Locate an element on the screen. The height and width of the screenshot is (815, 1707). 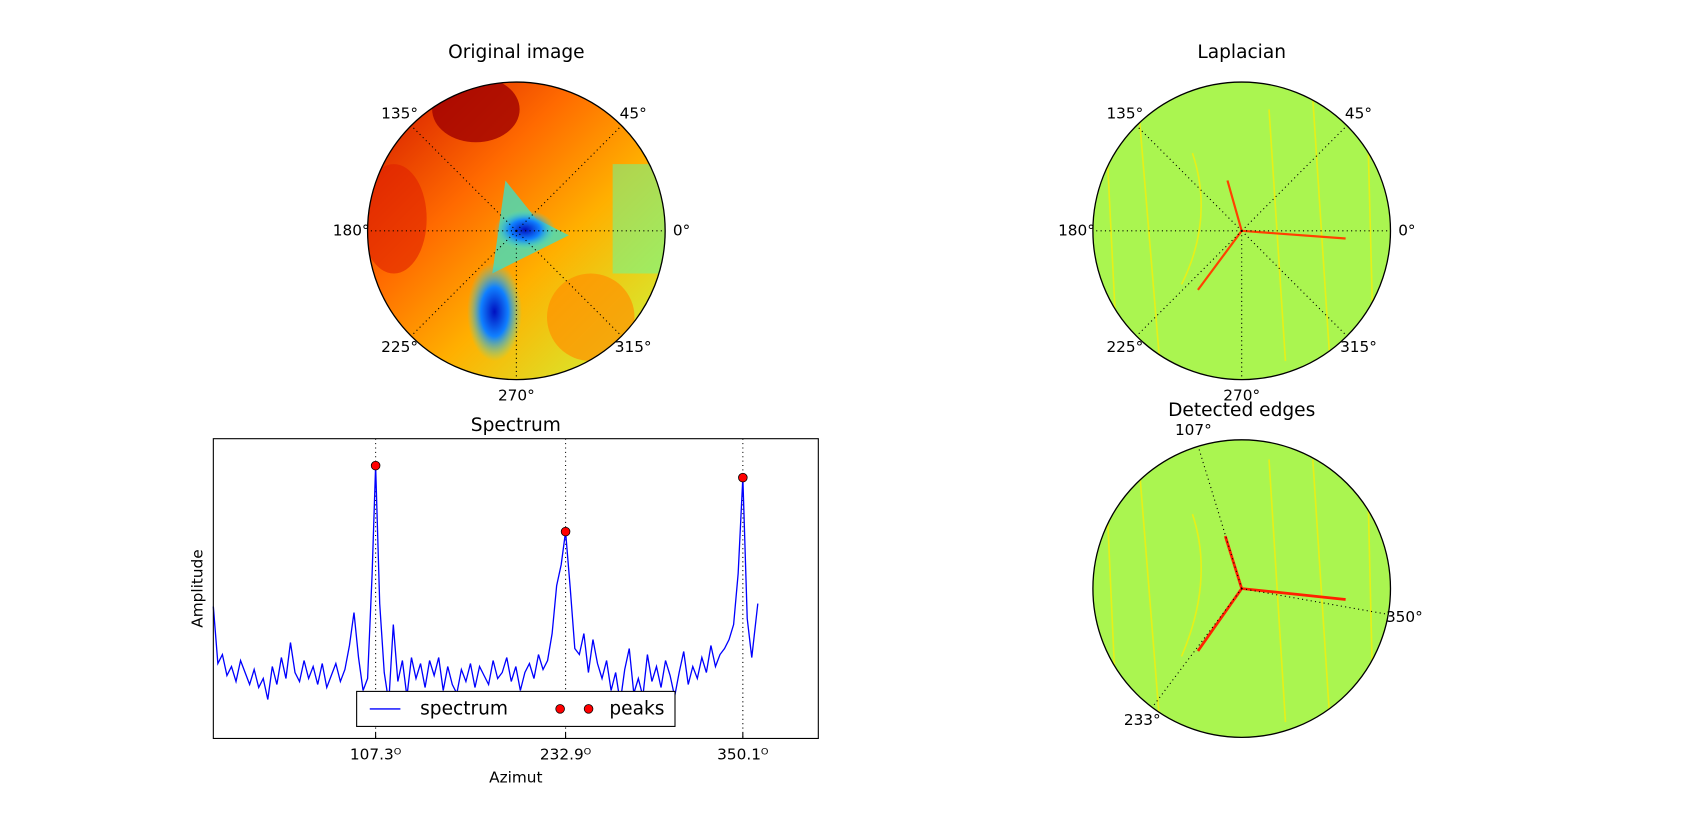
axes-frame is located at coordinates (515, 588).